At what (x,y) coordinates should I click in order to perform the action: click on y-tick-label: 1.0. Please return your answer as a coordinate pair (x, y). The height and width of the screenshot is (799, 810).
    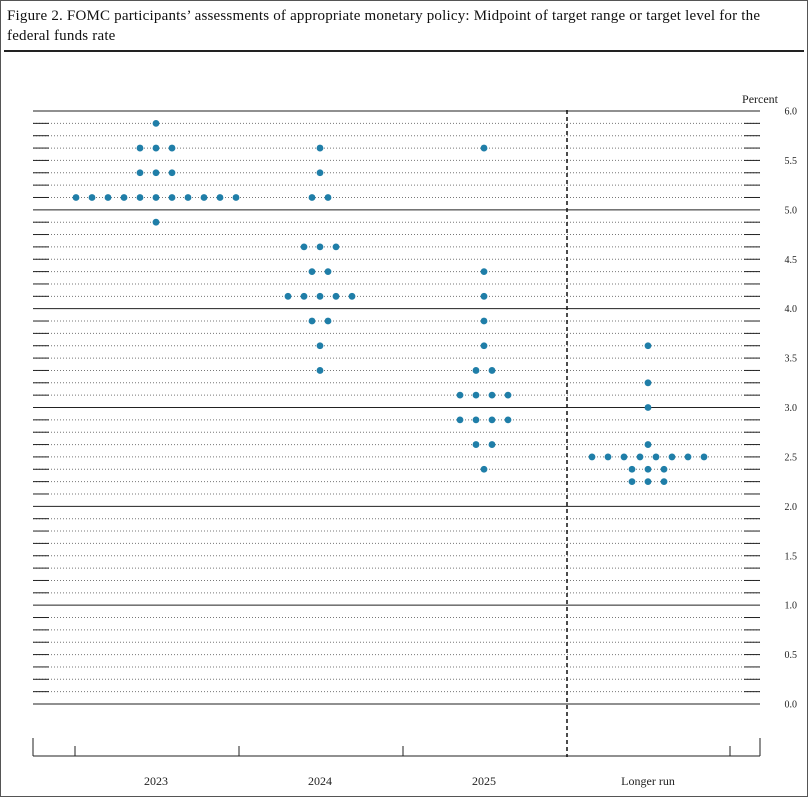
    Looking at the image, I should click on (791, 606).